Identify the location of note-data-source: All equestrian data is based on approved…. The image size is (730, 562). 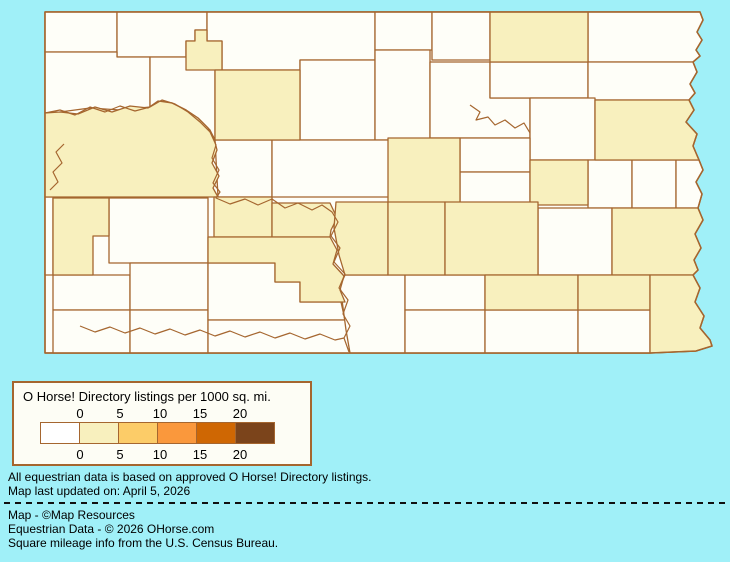
(190, 477).